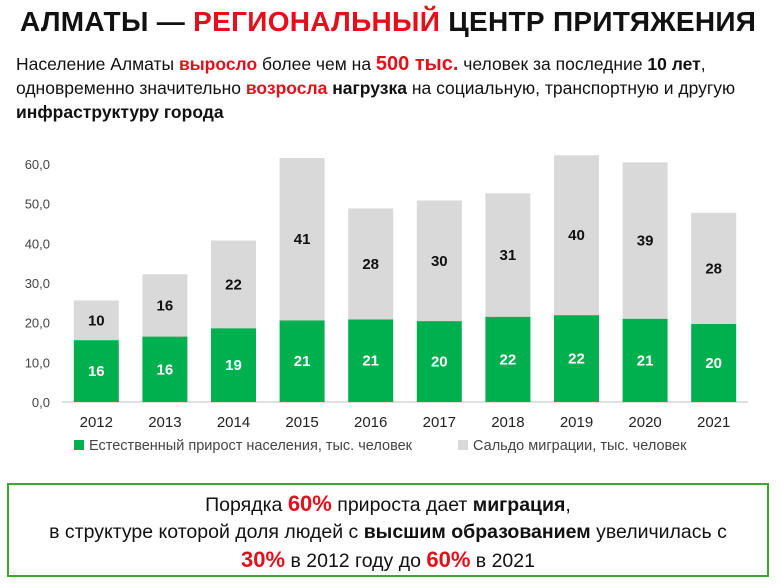 The image size is (780, 585). I want to click on y-tick-label: 30,0, so click(37, 283).